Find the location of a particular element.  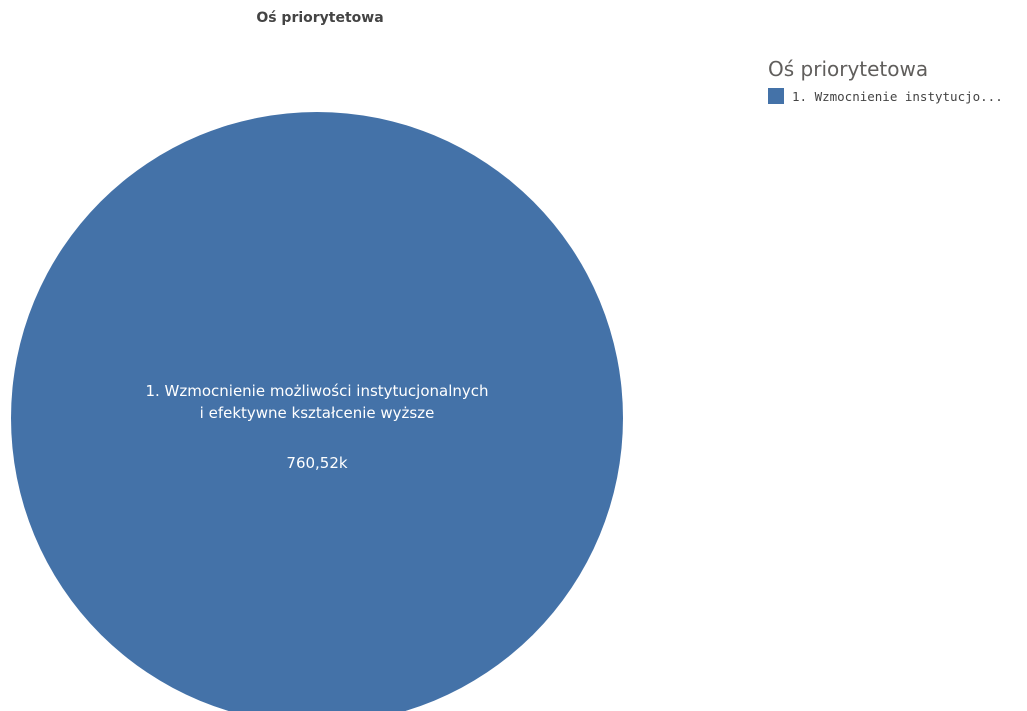

slice-value-label: 760,52k is located at coordinates (316, 463).